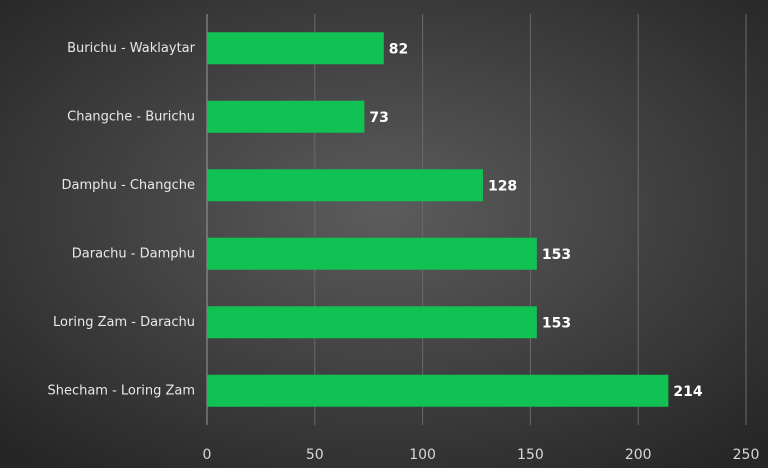  I want to click on x-tick-label: 0, so click(207, 455).